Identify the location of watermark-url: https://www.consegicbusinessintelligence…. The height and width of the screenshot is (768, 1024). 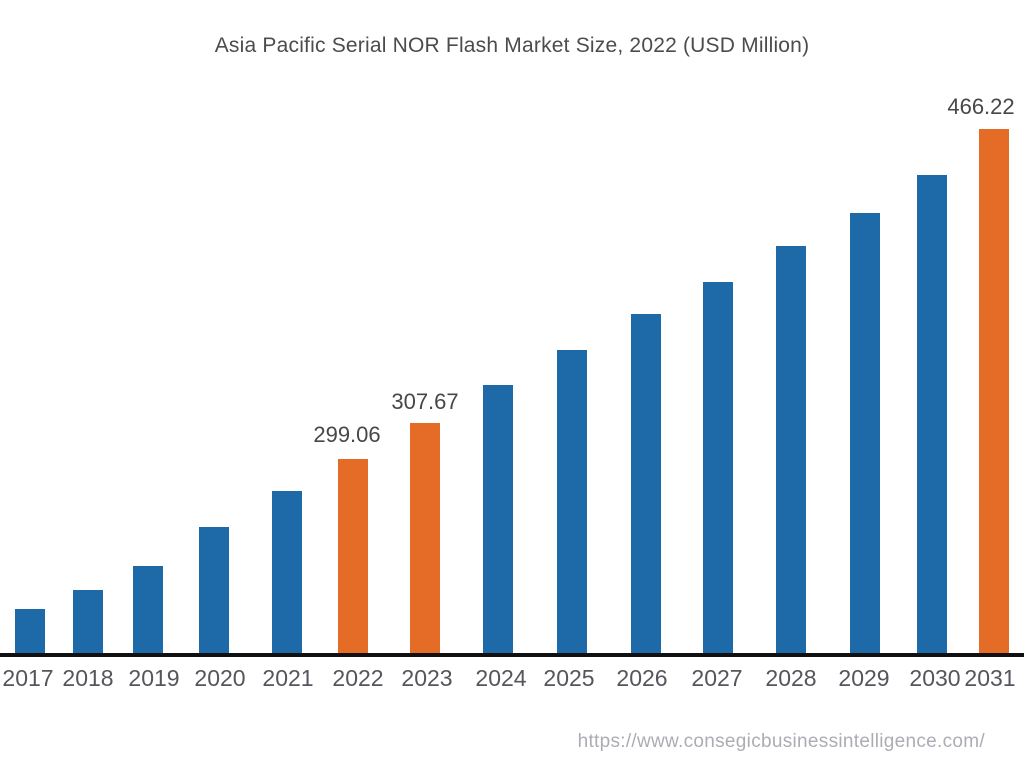
(781, 741).